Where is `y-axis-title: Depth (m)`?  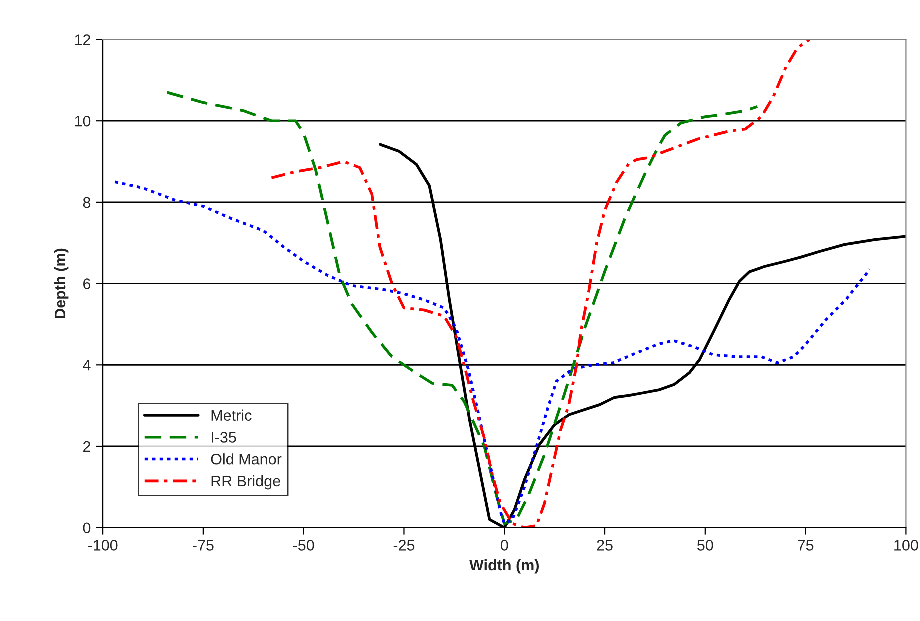
y-axis-title: Depth (m) is located at coordinates (61, 283).